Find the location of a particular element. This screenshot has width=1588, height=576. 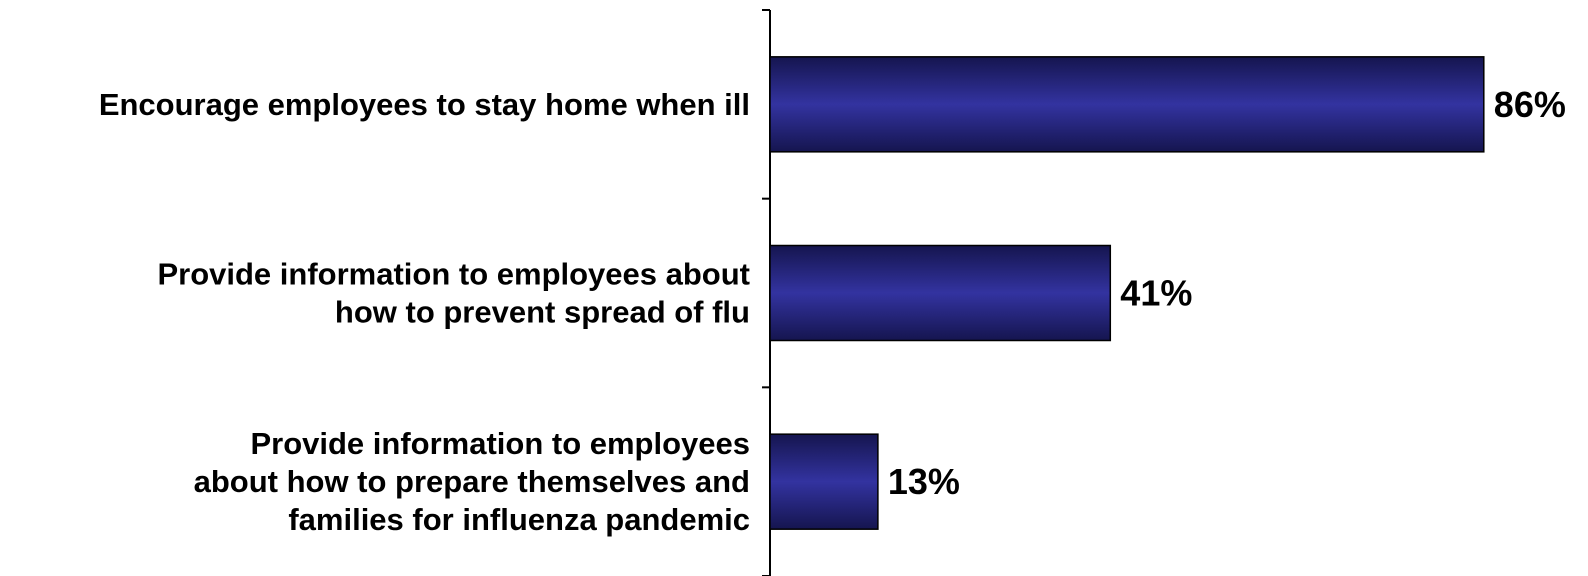

category-label-line: Provide information to employees about is located at coordinates (453, 274).